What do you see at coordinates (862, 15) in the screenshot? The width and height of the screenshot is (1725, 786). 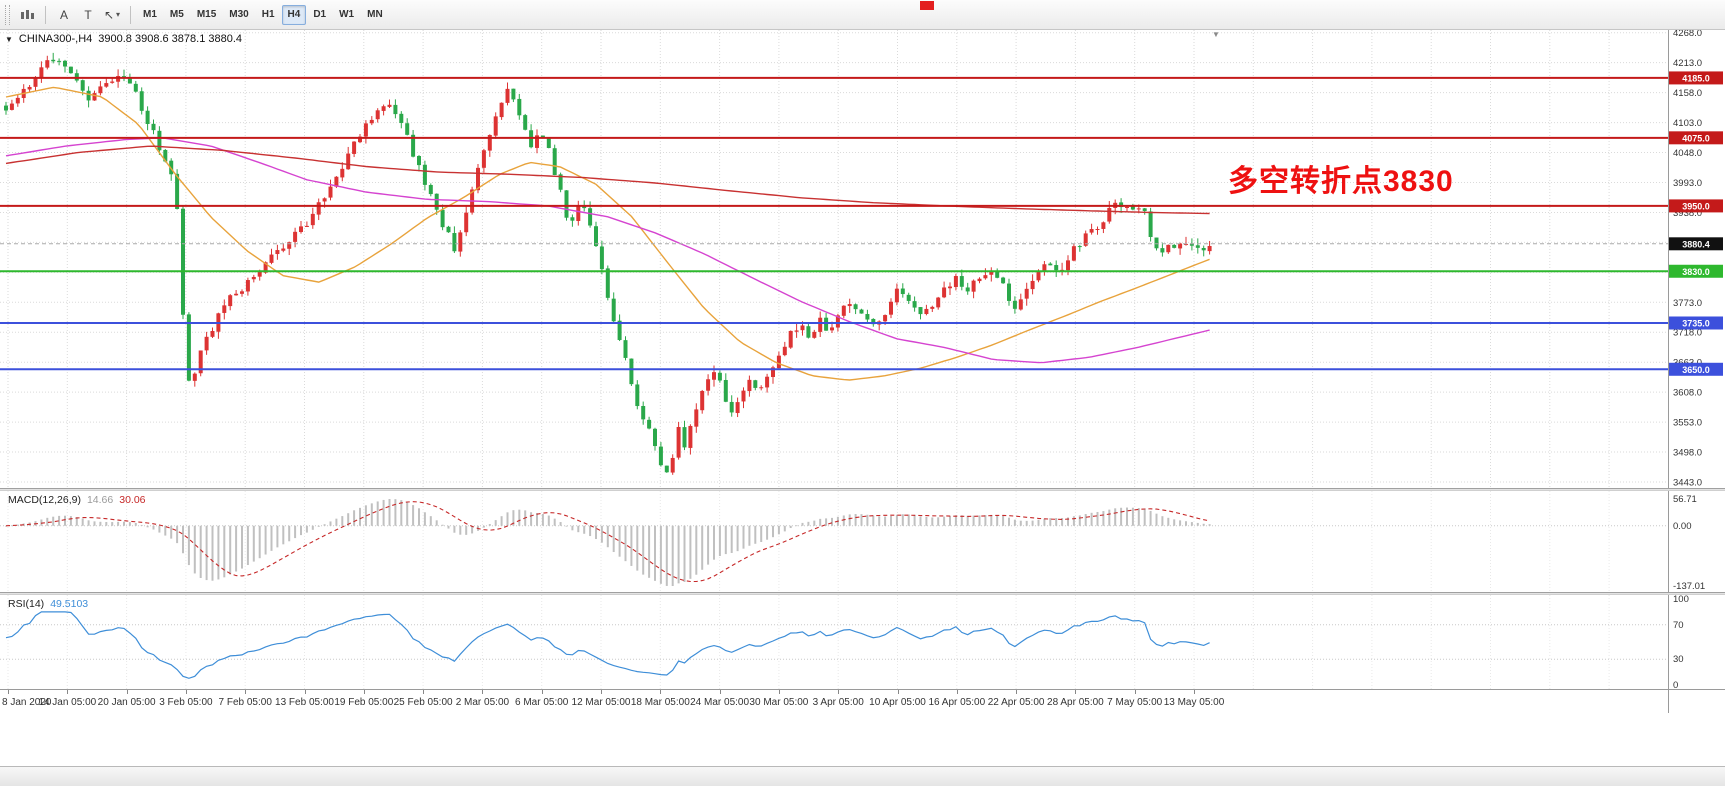 I see `toolbar: A T ↖ ▾ M1 M5 M15 M30 H1 H4 D1 W1 MN` at bounding box center [862, 15].